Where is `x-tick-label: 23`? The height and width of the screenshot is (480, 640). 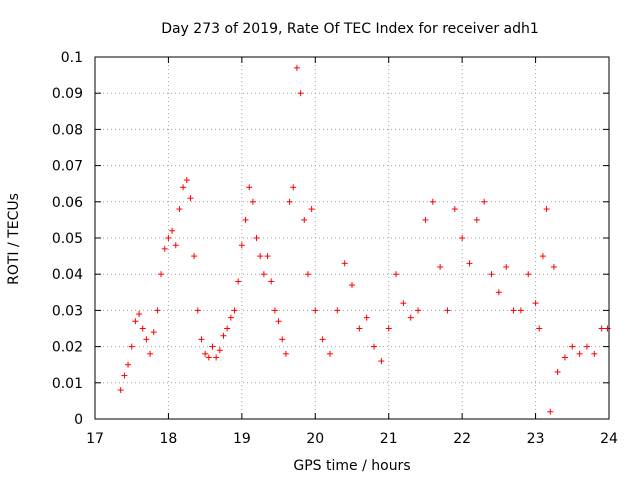
x-tick-label: 23 is located at coordinates (536, 439).